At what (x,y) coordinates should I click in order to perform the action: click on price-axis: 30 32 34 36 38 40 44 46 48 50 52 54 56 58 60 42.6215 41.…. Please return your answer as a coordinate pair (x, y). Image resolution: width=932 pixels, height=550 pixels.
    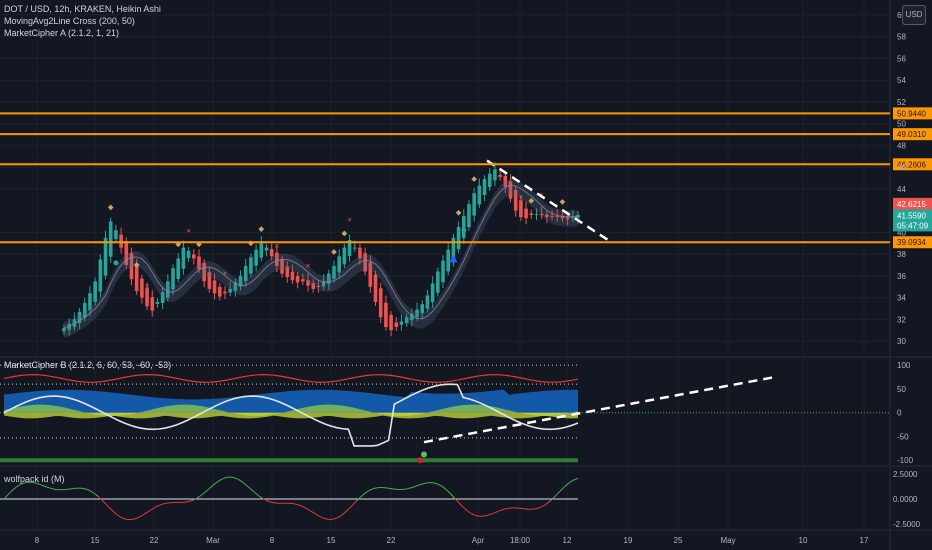
    Looking at the image, I should click on (912, 270).